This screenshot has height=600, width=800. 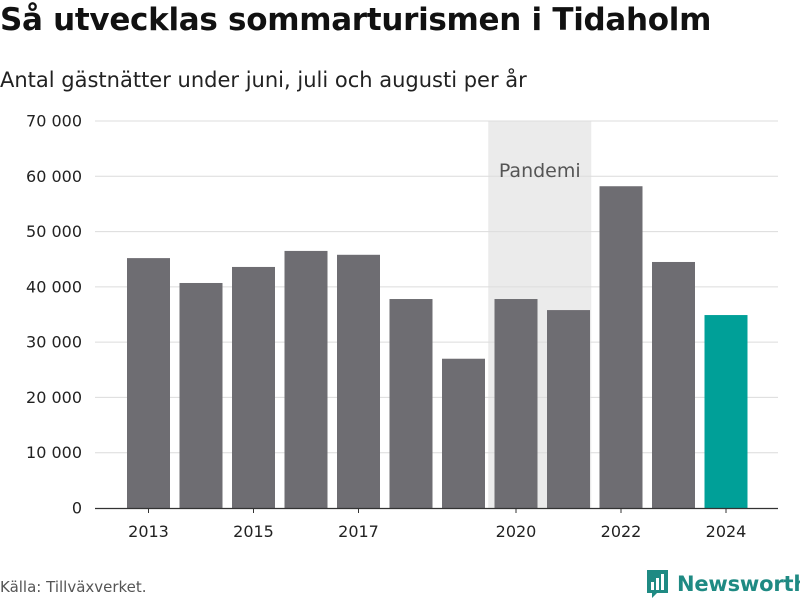 What do you see at coordinates (54, 121) in the screenshot?
I see `y-tick-label: 70 000` at bounding box center [54, 121].